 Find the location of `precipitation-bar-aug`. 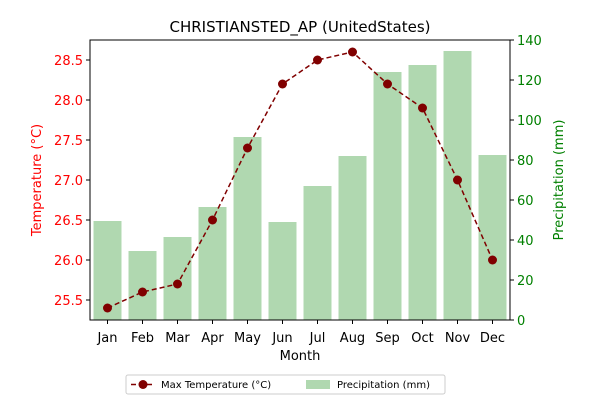

precipitation-bar-aug is located at coordinates (352, 238).